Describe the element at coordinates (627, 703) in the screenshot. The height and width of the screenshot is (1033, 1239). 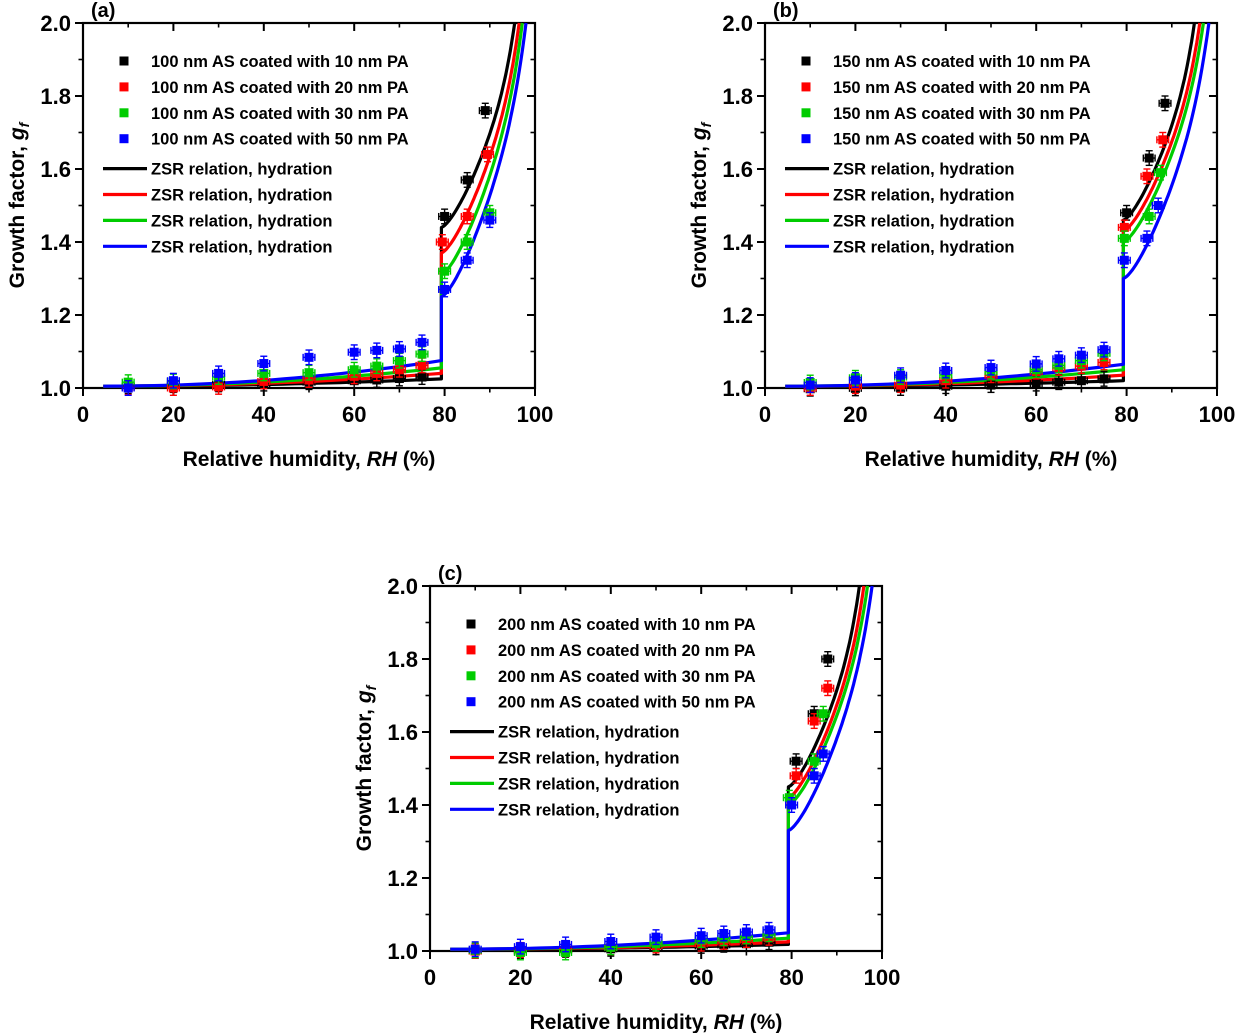
I see `legend-entry-label: 200 nm AS coated with 50 nm PA` at that location.